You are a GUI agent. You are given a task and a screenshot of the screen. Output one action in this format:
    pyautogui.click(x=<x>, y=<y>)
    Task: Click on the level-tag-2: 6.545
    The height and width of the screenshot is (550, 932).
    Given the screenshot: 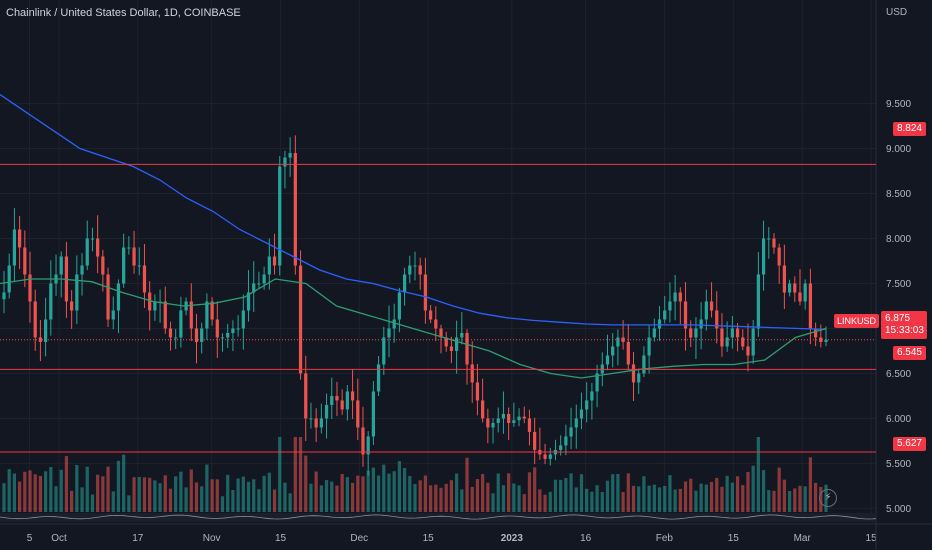 What is the action you would take?
    pyautogui.click(x=909, y=353)
    